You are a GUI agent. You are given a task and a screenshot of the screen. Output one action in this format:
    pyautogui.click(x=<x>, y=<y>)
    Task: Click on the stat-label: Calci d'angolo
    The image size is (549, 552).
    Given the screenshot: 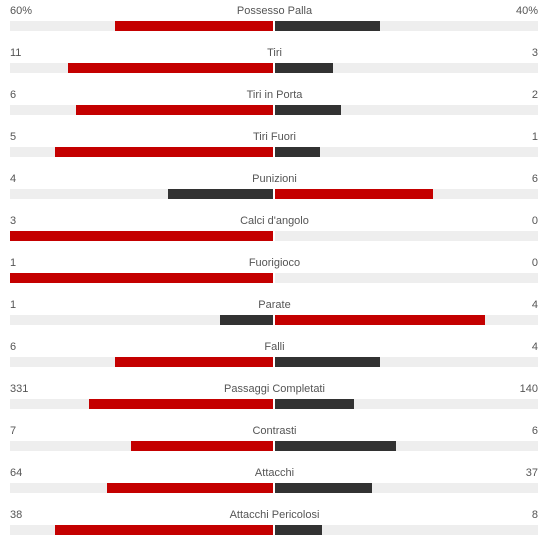 What is the action you would take?
    pyautogui.click(x=274, y=221)
    